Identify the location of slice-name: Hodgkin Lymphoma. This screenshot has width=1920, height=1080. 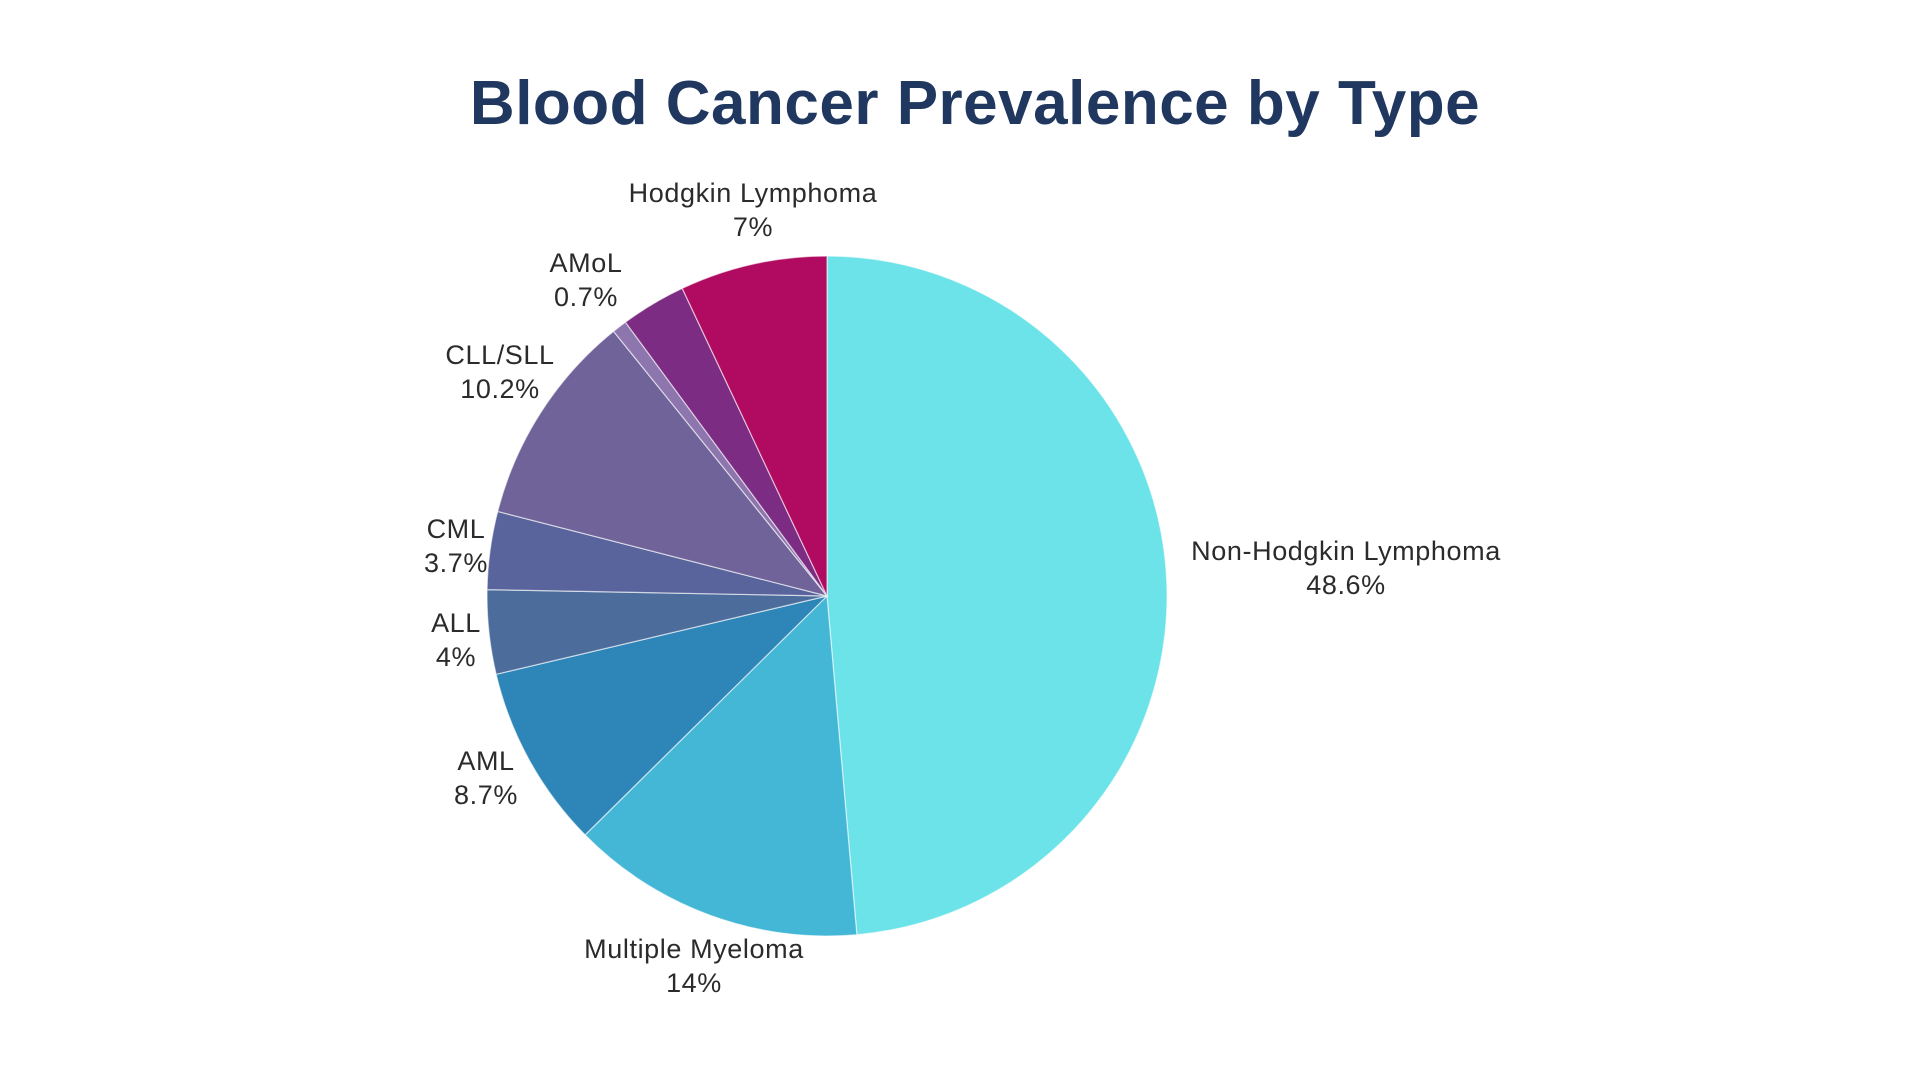
(753, 193).